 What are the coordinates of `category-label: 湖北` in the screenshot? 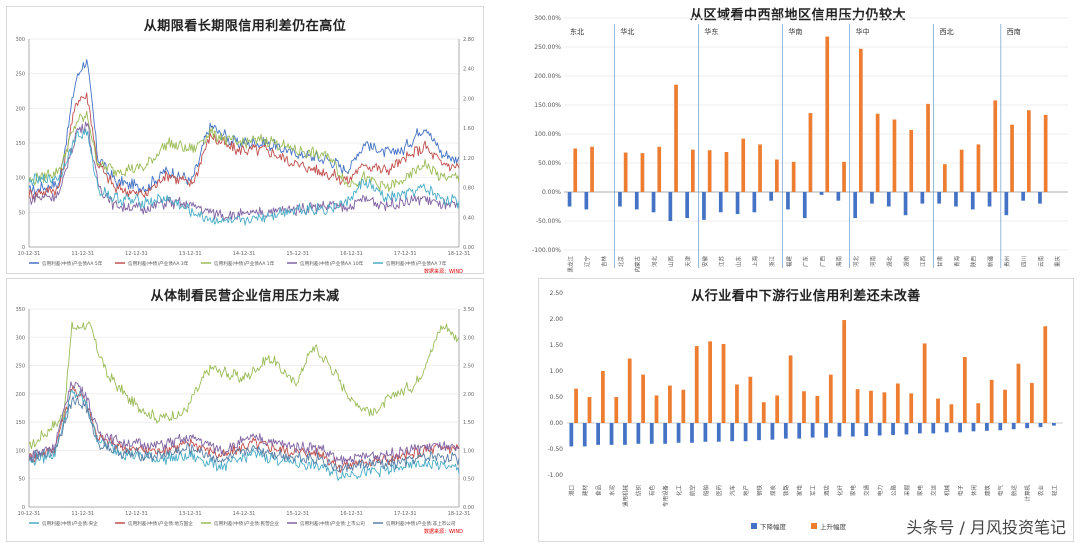 It's located at (890, 262).